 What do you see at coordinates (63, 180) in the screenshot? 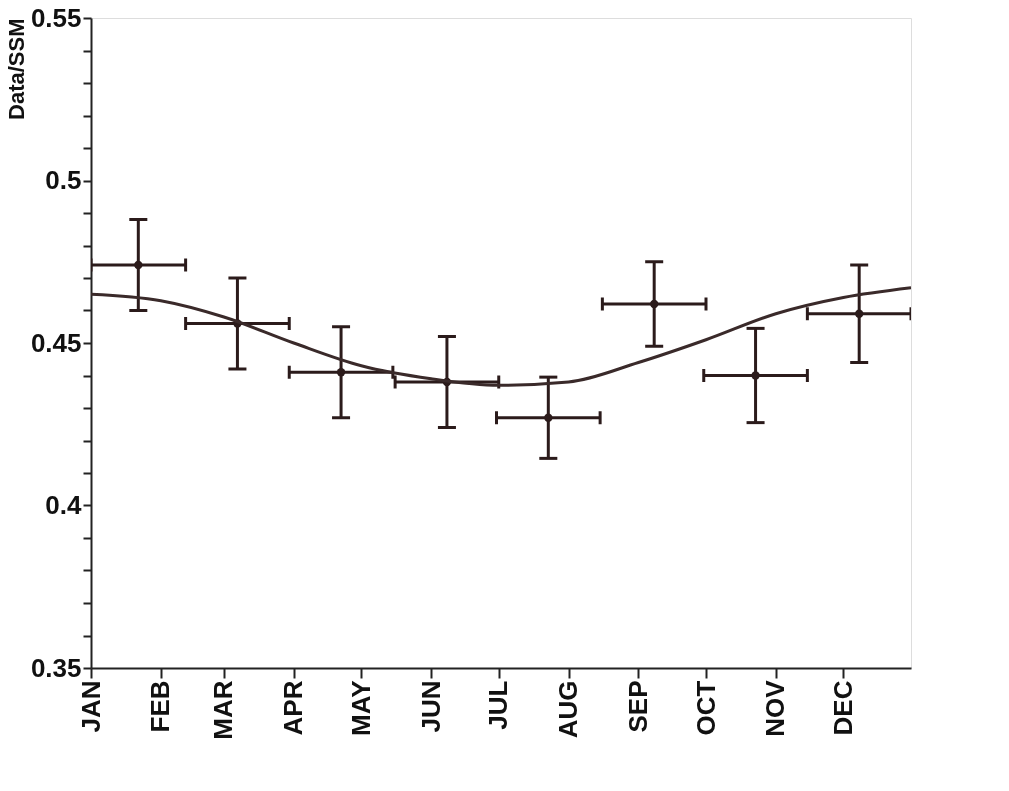
I see `y-tick-label: 0.5` at bounding box center [63, 180].